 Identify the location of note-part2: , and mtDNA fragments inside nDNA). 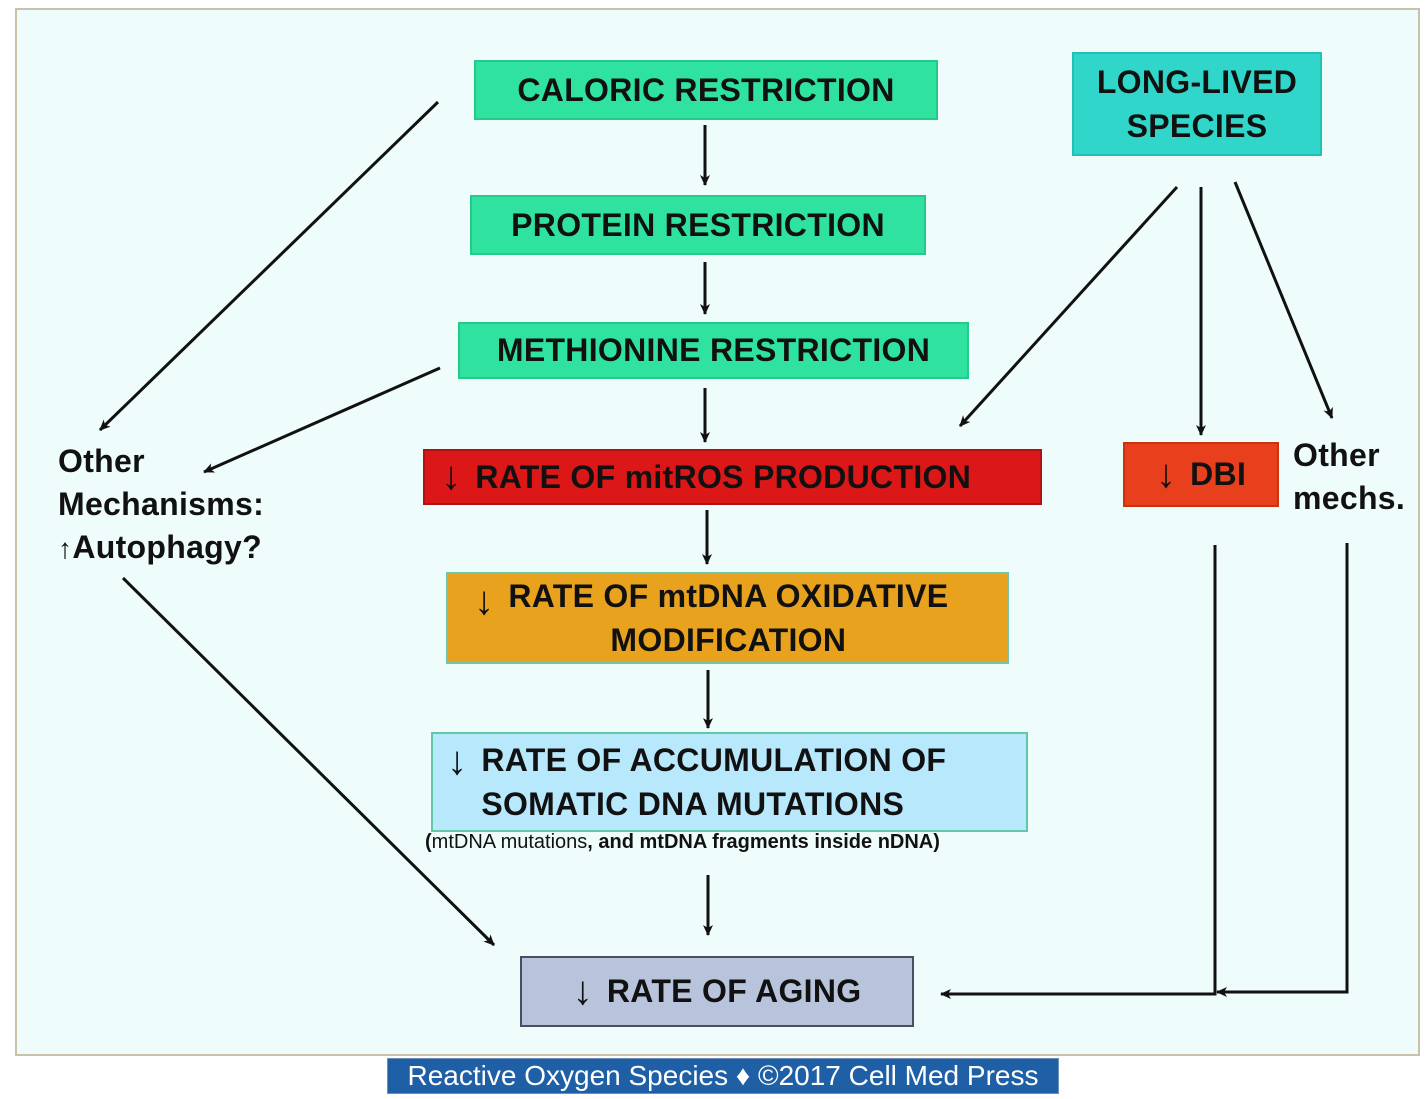
(763, 842).